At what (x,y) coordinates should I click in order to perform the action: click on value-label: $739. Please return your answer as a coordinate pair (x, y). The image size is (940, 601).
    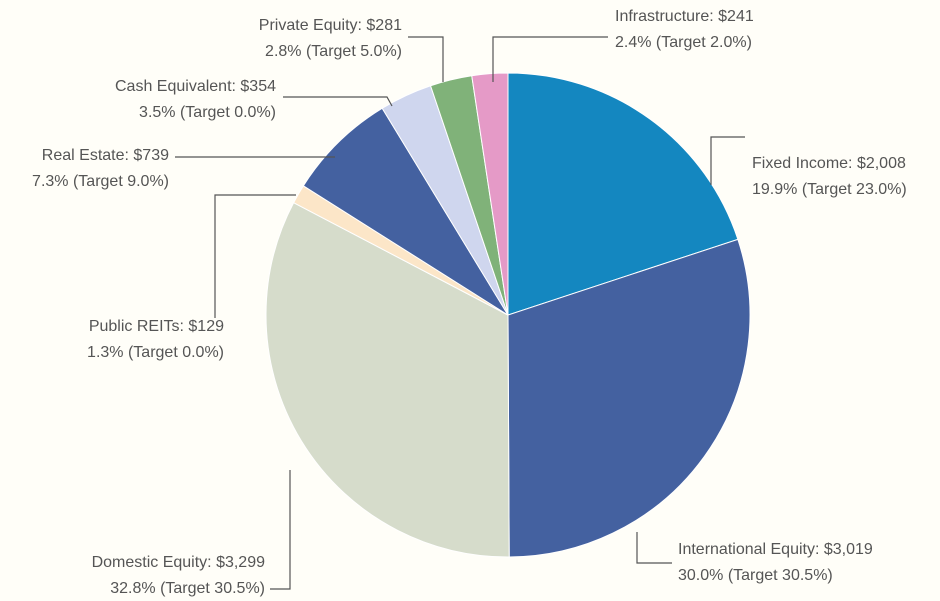
    Looking at the image, I should click on (151, 155).